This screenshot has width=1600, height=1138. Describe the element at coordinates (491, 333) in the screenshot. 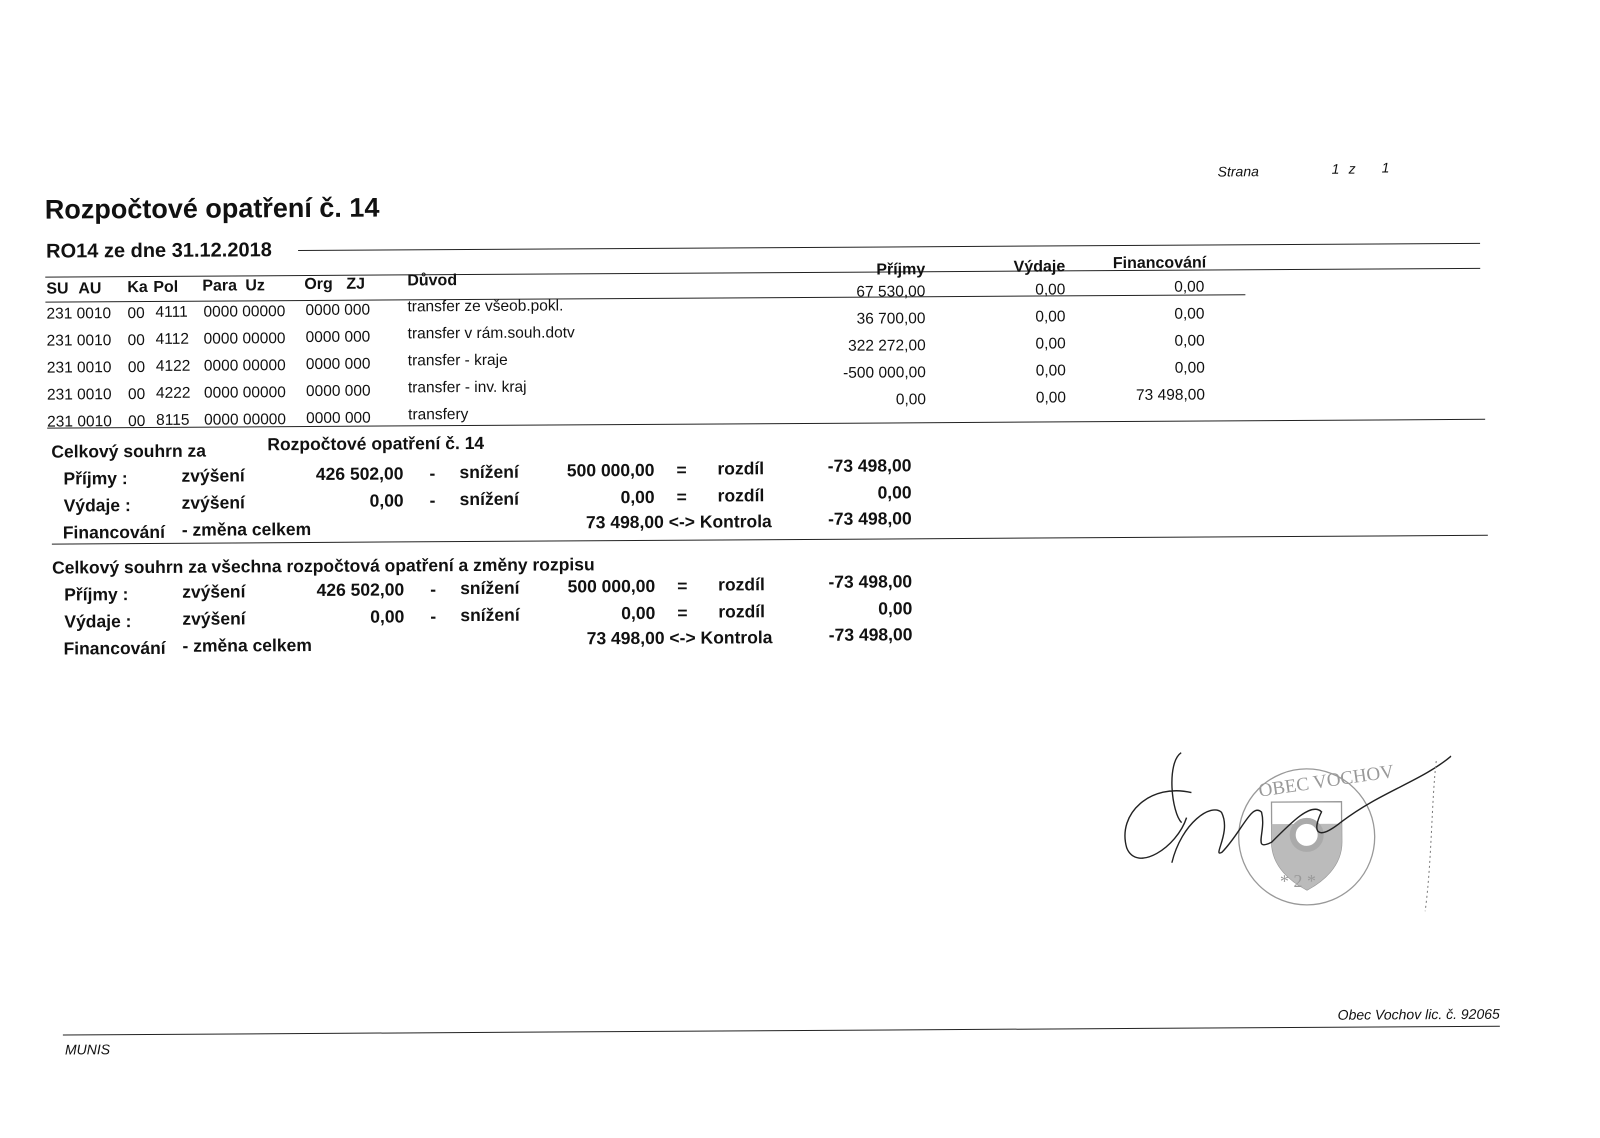

I see `cell-duvod: transfer v rám.souh.dotv` at that location.